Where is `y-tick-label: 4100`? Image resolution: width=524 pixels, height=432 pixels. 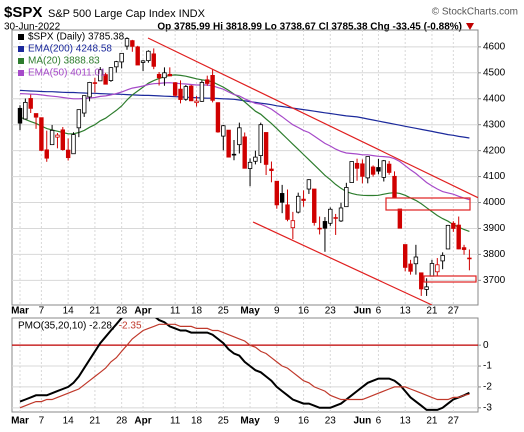 y-tick-label: 4100 is located at coordinates (494, 176).